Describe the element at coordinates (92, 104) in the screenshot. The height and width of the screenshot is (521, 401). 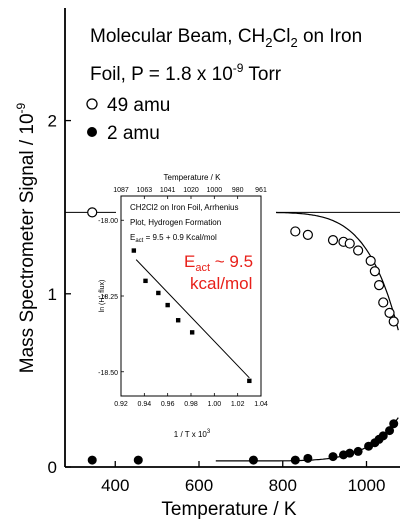
I see `legend-marker-open` at that location.